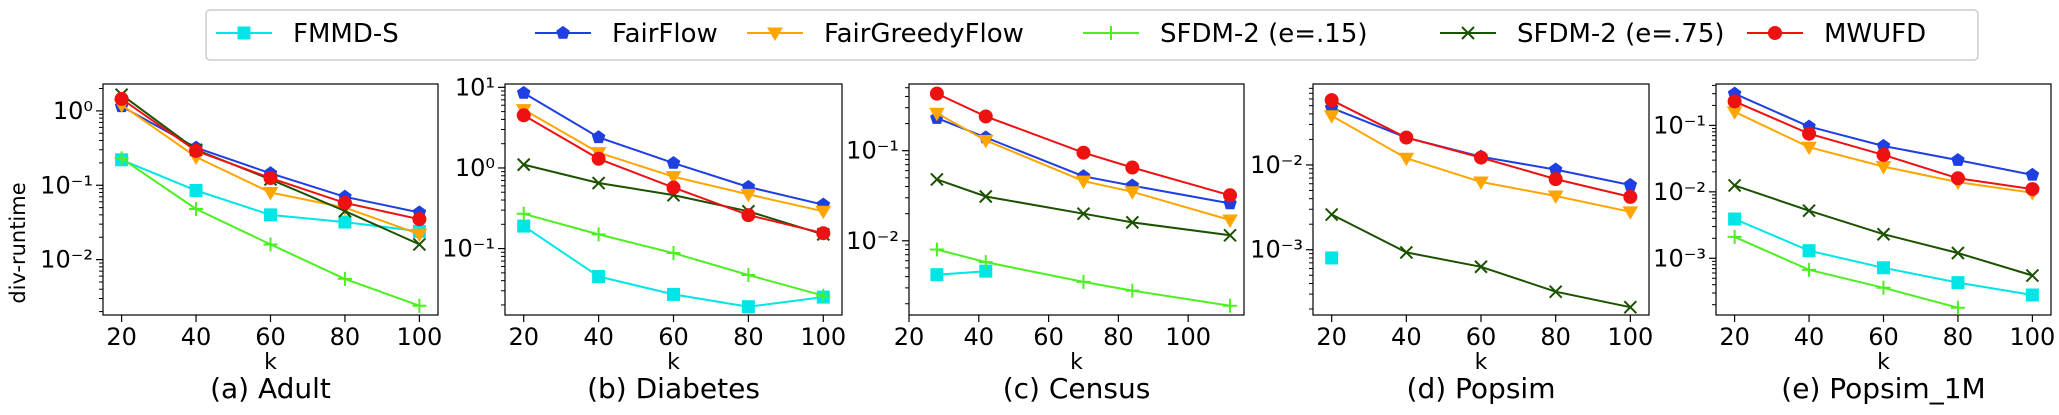 Image resolution: width=2059 pixels, height=415 pixels. I want to click on panel-caption: (e) Popsim_1M, so click(1883, 388).